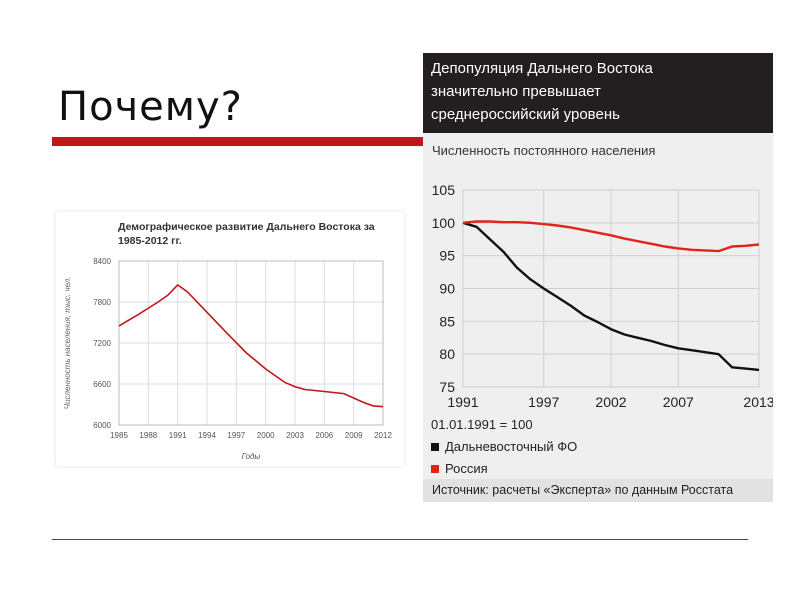 This screenshot has width=800, height=600. I want to click on legend-label-russia: Россия, so click(466, 468).